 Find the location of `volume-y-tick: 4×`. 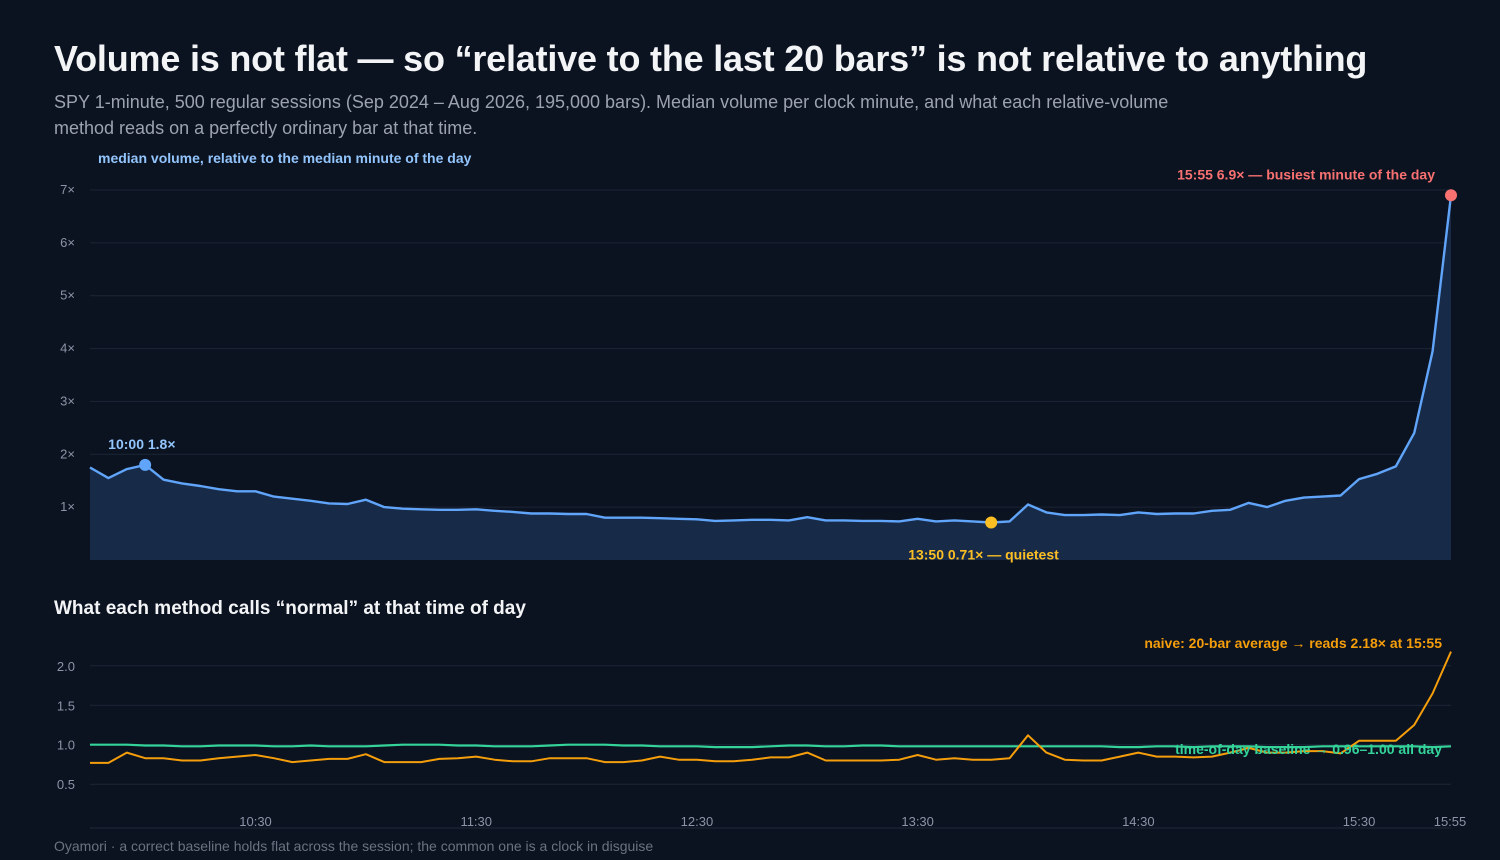

volume-y-tick: 4× is located at coordinates (67, 348).